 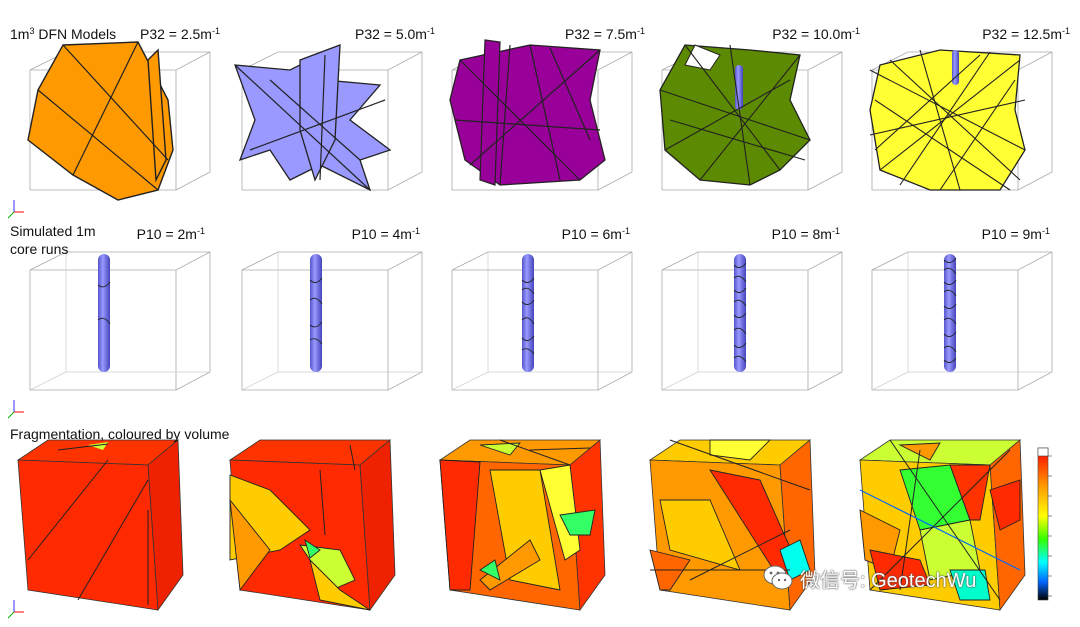 What do you see at coordinates (778, 577) in the screenshot?
I see `wechat-icon` at bounding box center [778, 577].